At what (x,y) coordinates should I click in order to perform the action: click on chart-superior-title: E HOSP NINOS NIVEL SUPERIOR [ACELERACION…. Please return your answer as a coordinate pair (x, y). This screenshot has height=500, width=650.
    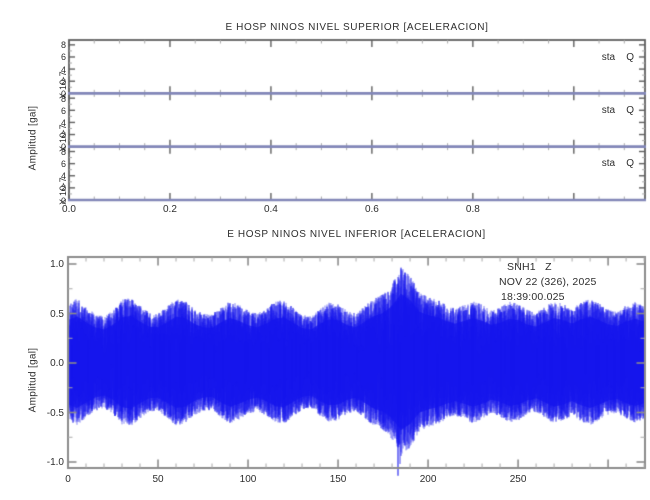
    Looking at the image, I should click on (357, 27).